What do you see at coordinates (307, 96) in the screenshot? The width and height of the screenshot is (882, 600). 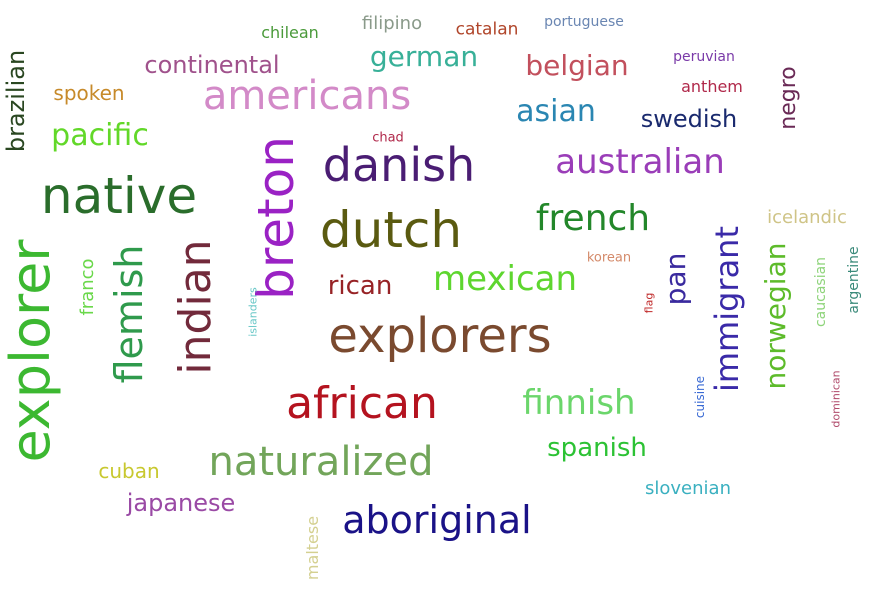 I see `word-americans: americans` at bounding box center [307, 96].